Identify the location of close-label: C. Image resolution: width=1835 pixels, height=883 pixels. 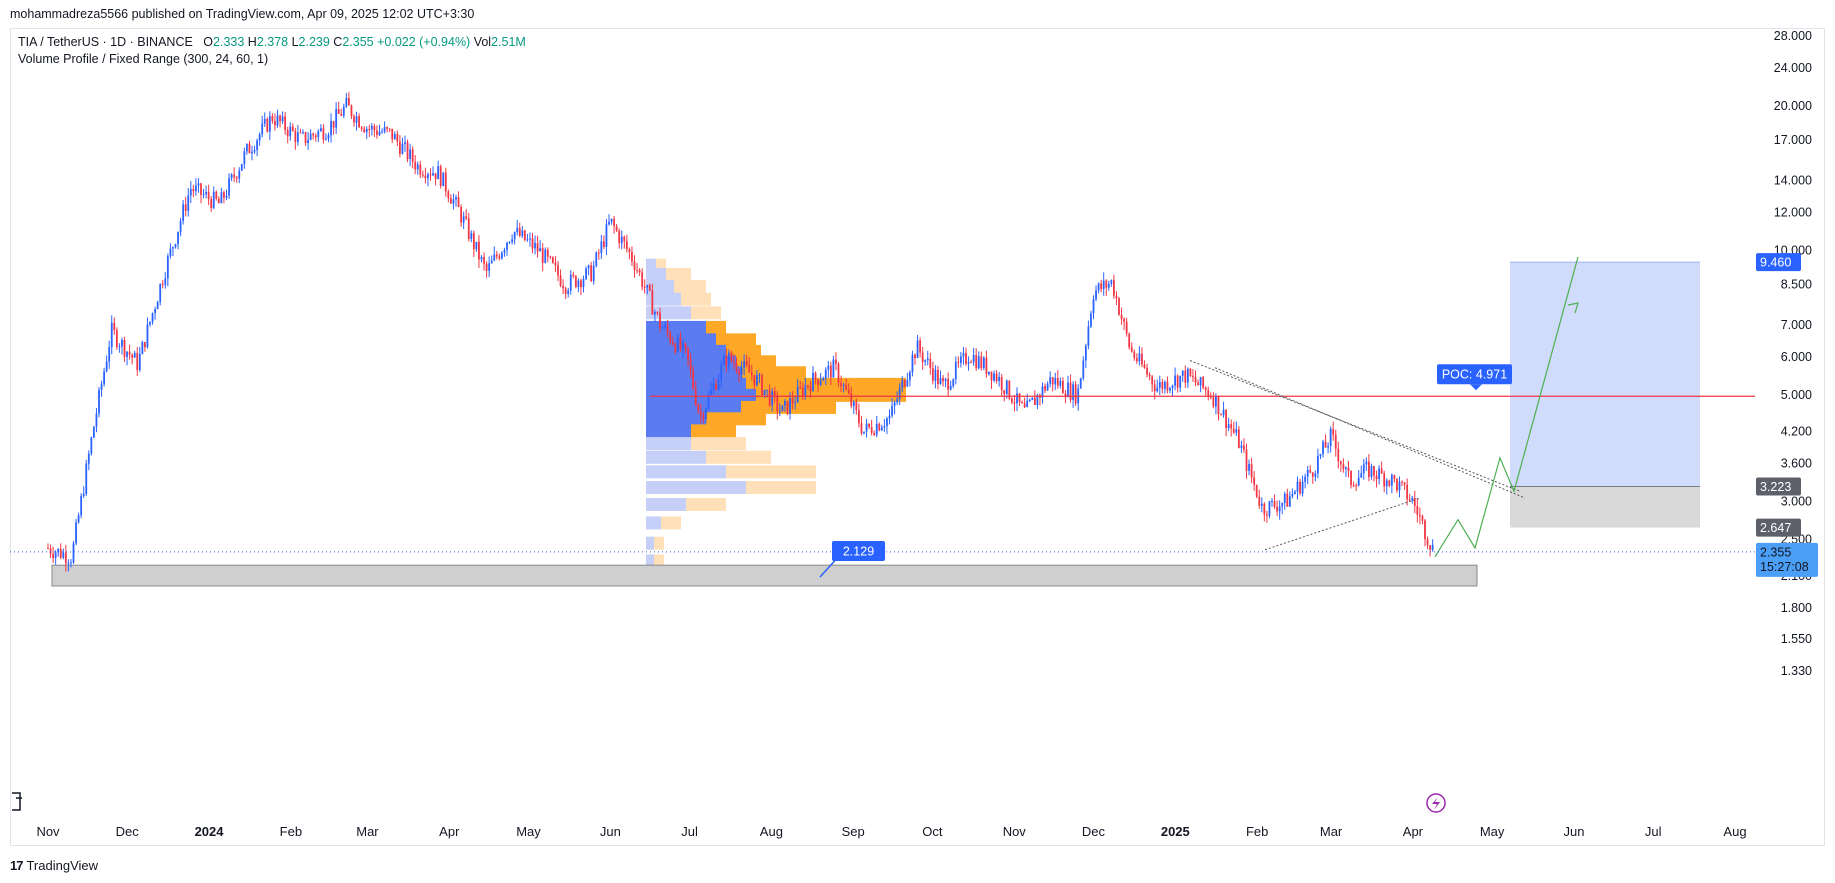
(338, 42).